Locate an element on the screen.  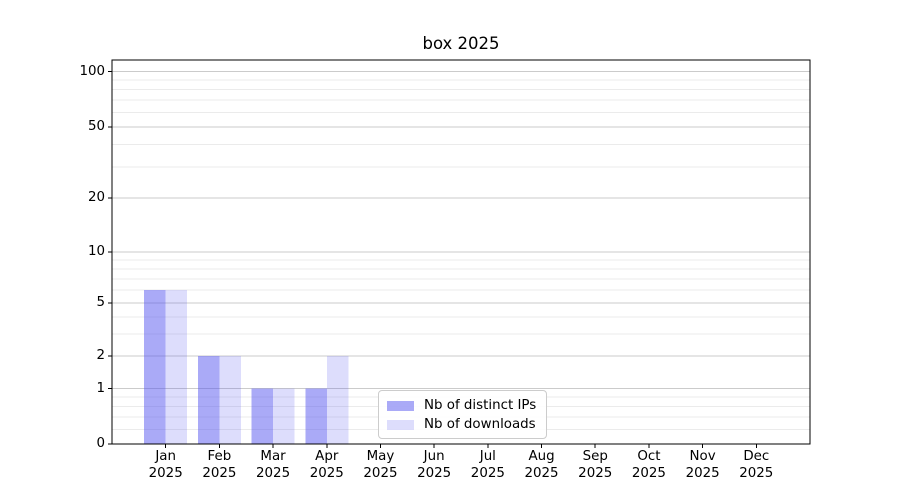
x-tick-label: Mar 2025 is located at coordinates (273, 465).